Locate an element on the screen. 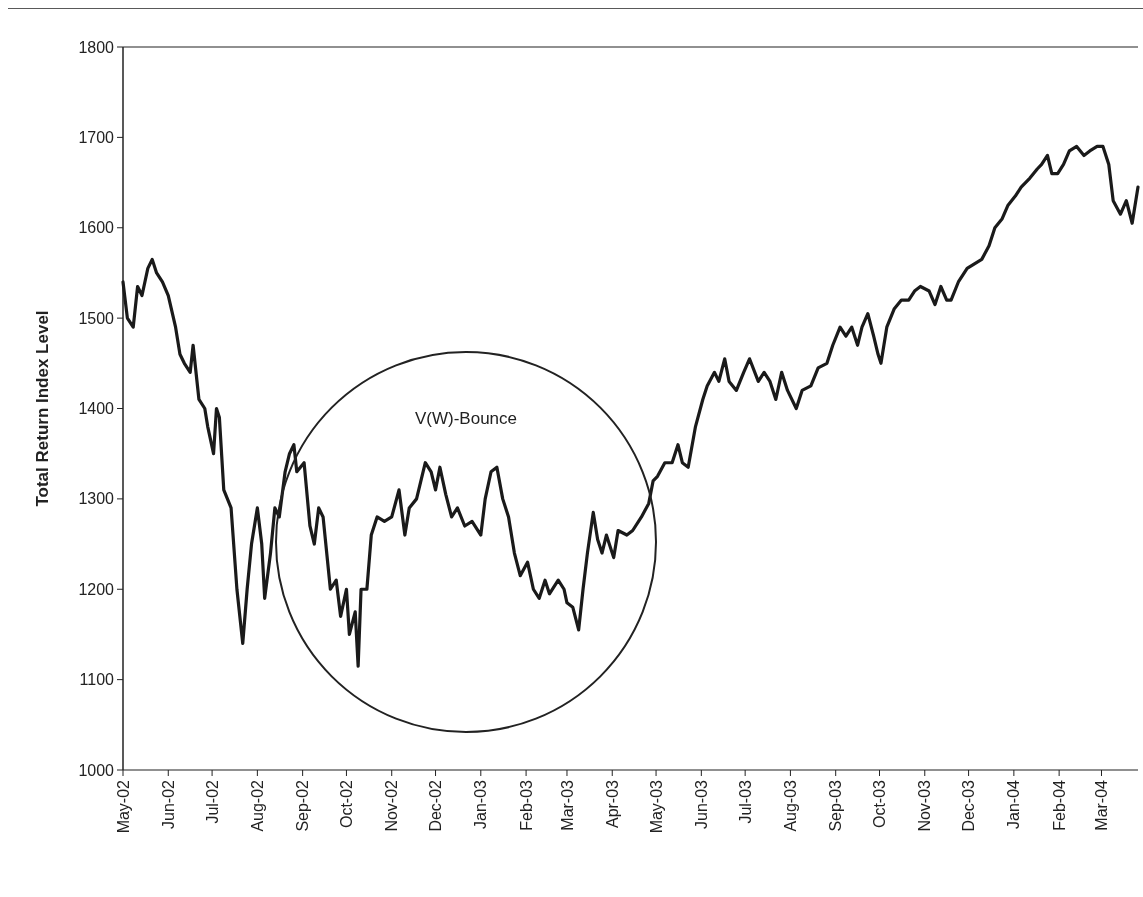 The height and width of the screenshot is (897, 1143). x-tick-label: Sep-03 is located at coordinates (836, 805).